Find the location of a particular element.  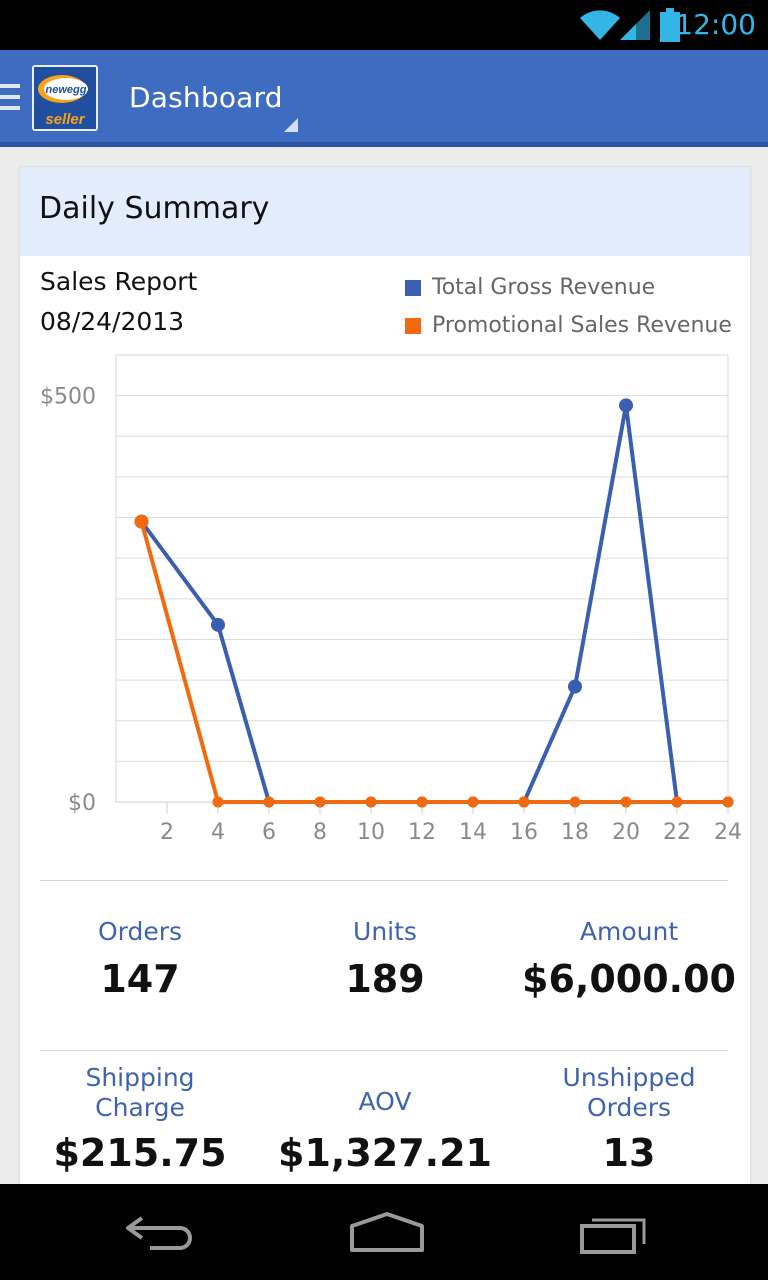

x-tick-label: 24 is located at coordinates (728, 832).